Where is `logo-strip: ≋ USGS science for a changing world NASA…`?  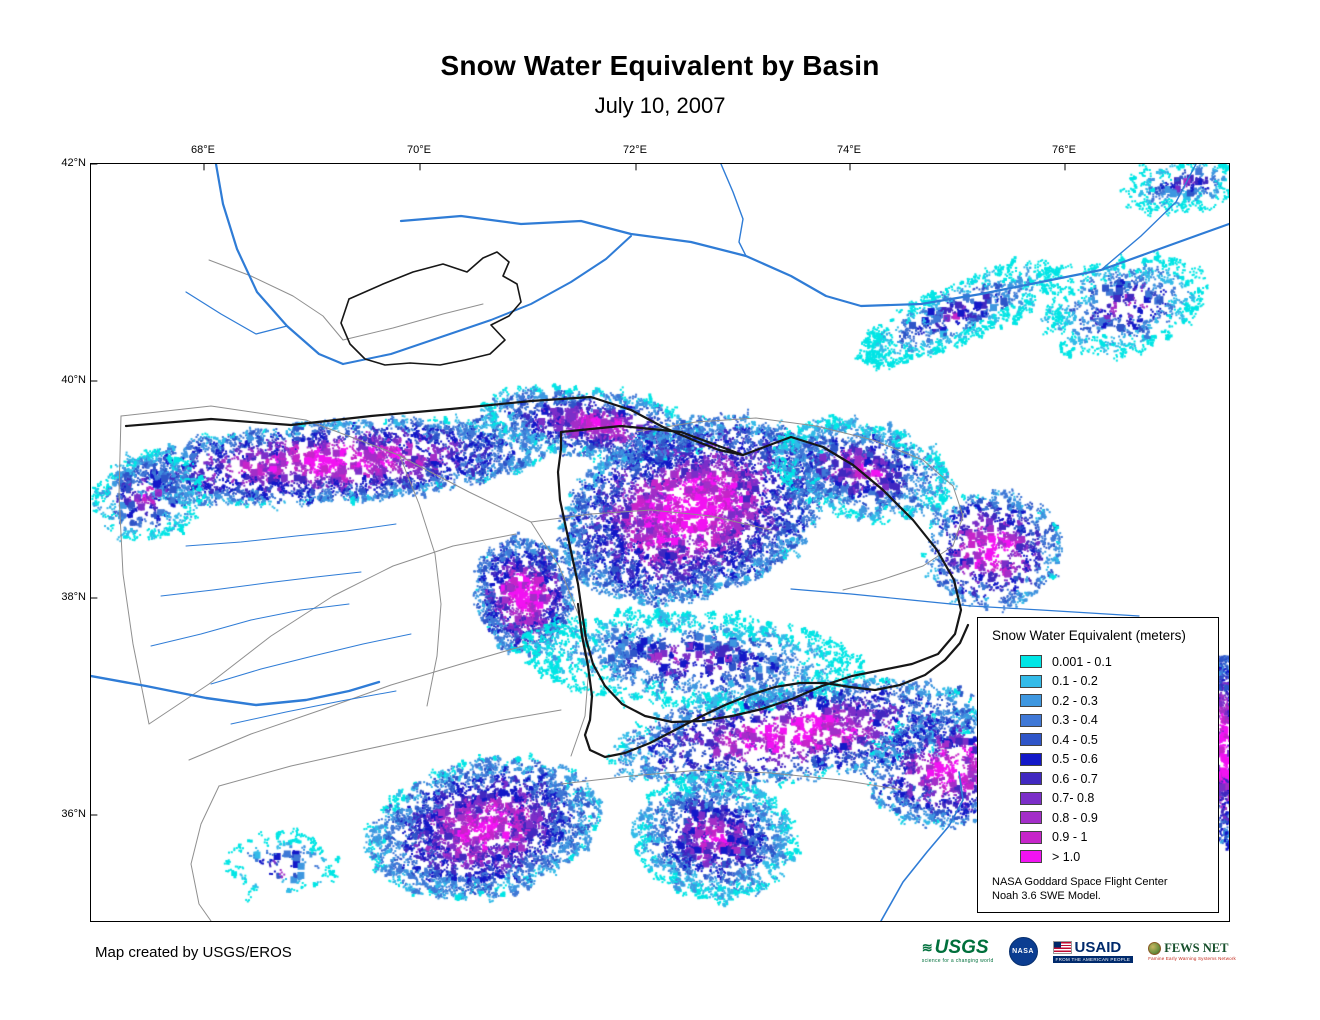 logo-strip: ≋ USGS science for a changing world NASA… is located at coordinates (1079, 951).